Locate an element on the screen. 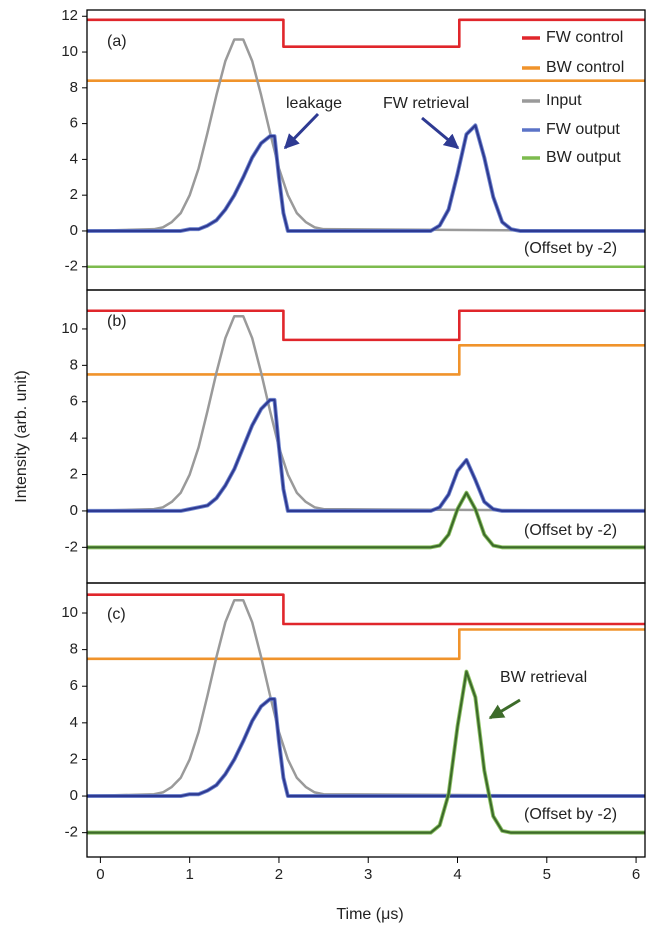  x-axis-label: Time (μs) is located at coordinates (369, 914).